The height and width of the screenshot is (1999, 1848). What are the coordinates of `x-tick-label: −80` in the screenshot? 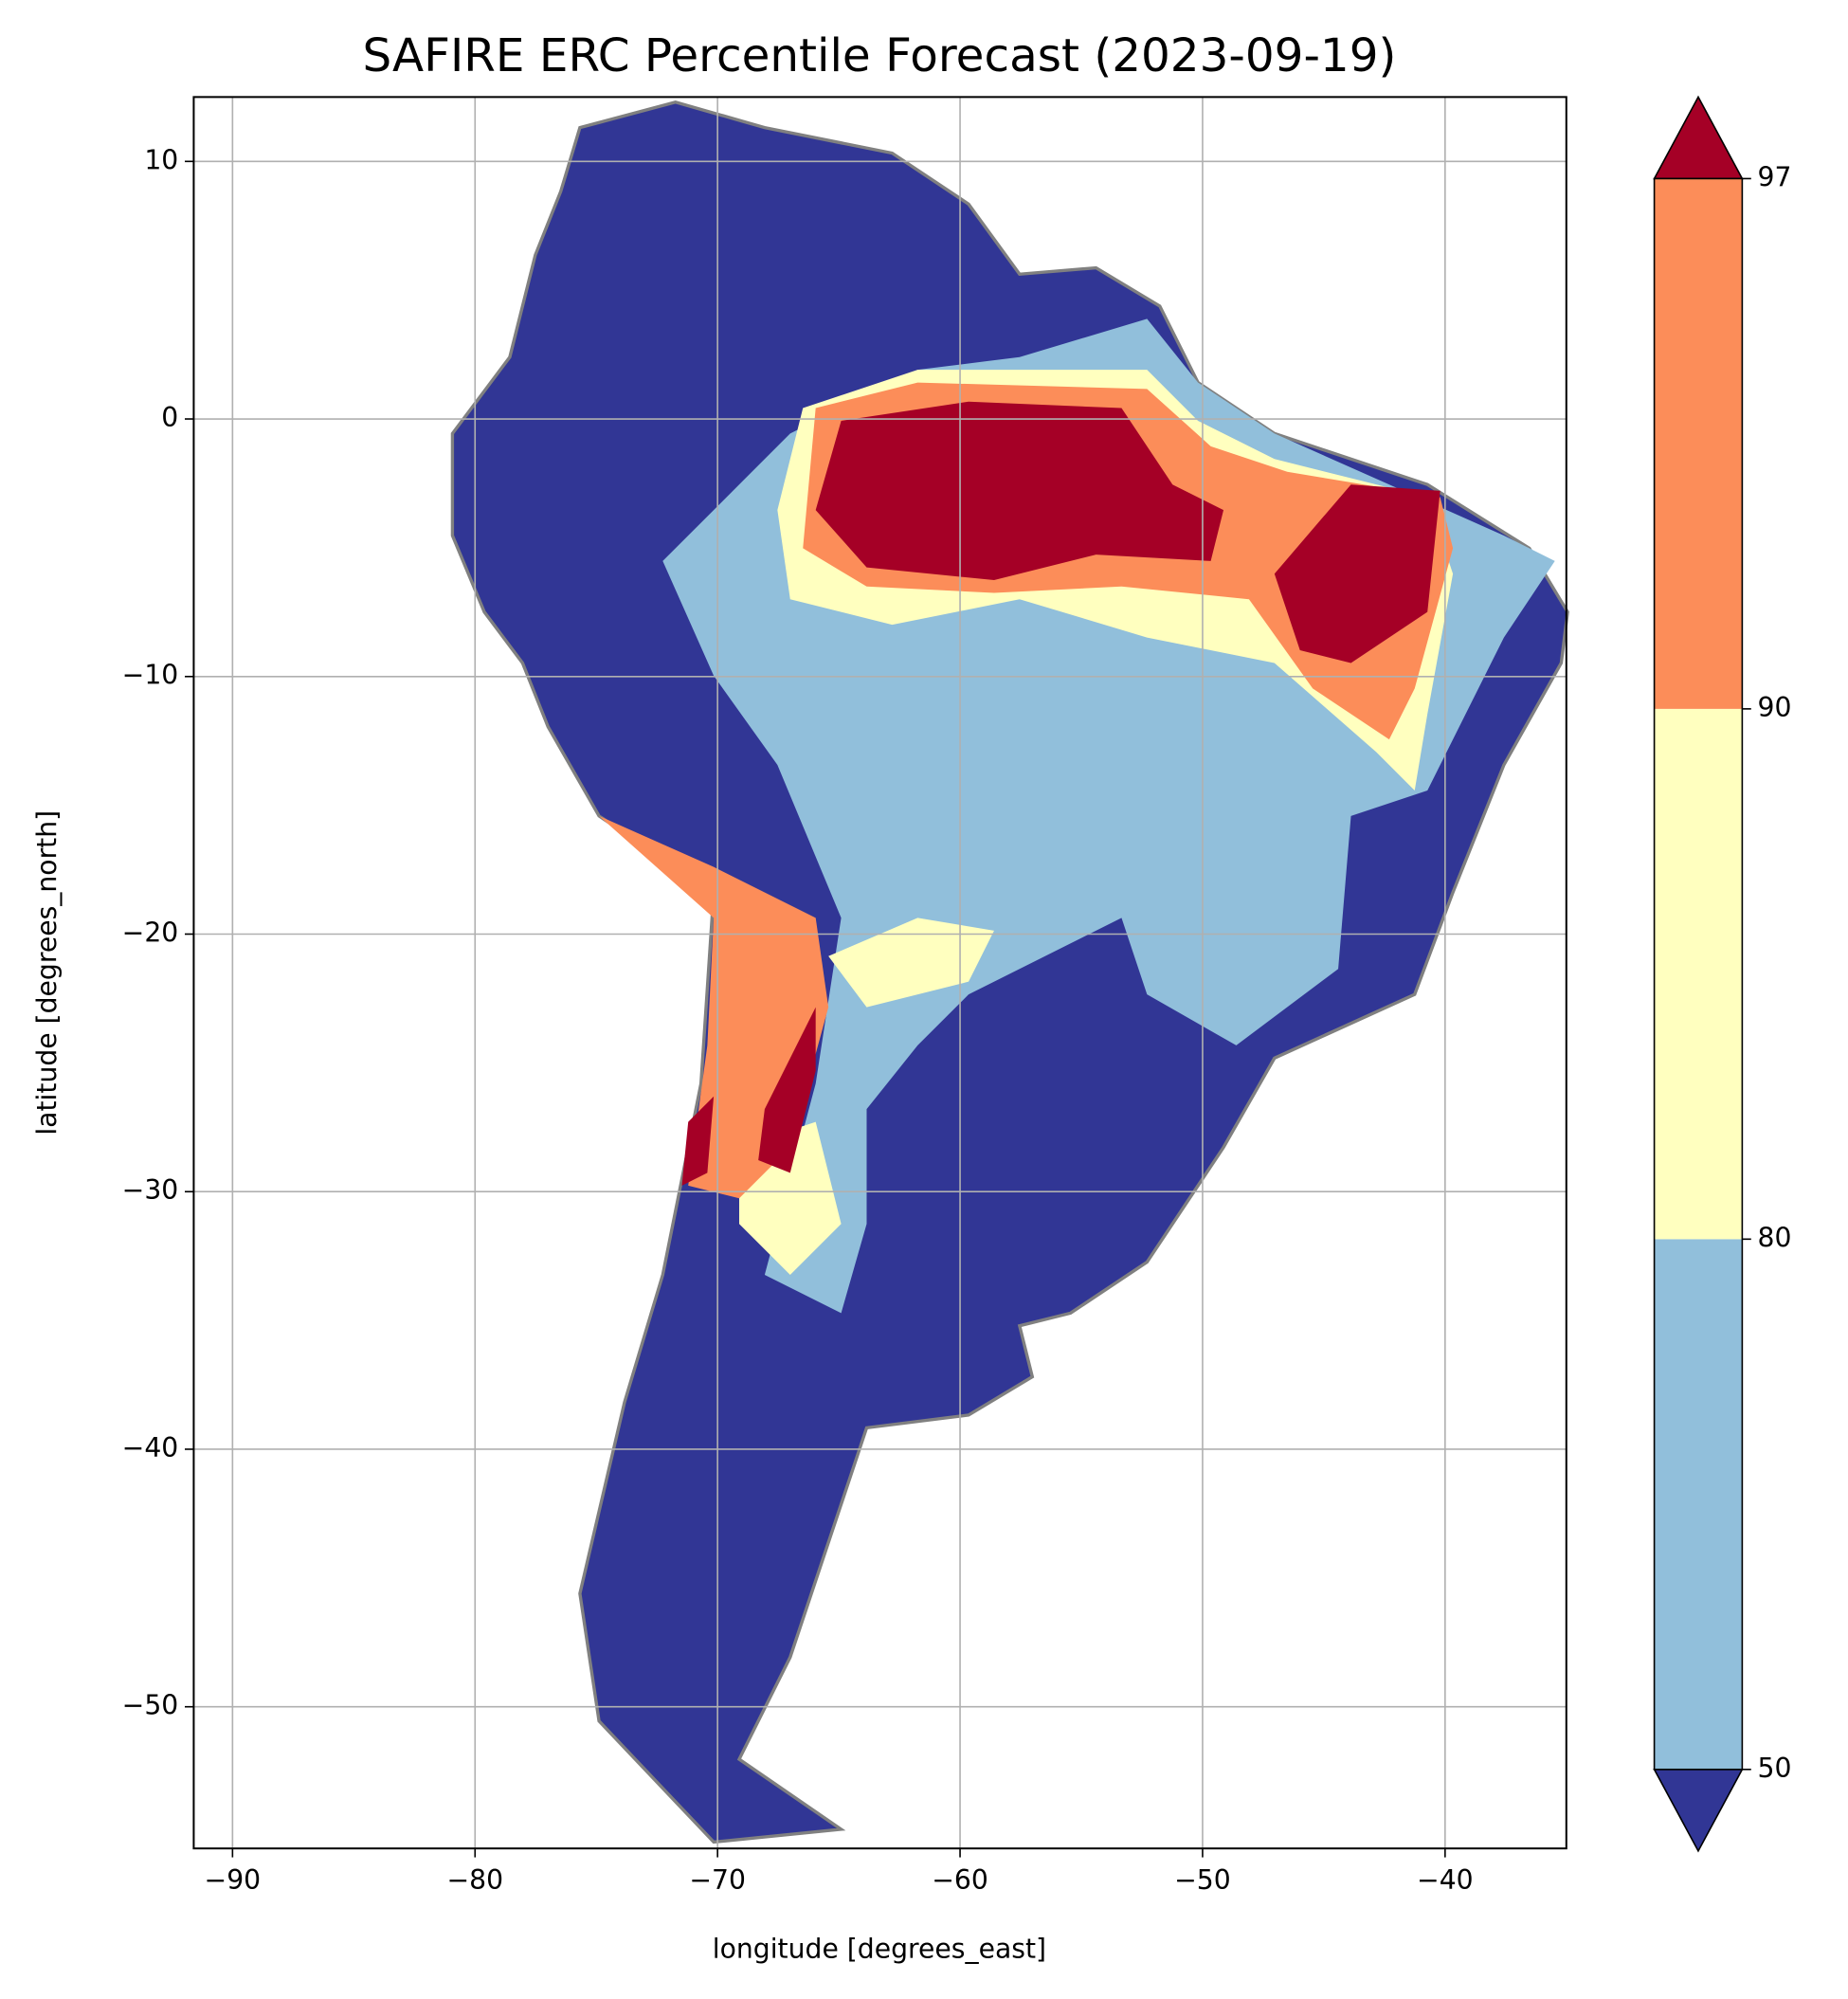 It's located at (474, 1880).